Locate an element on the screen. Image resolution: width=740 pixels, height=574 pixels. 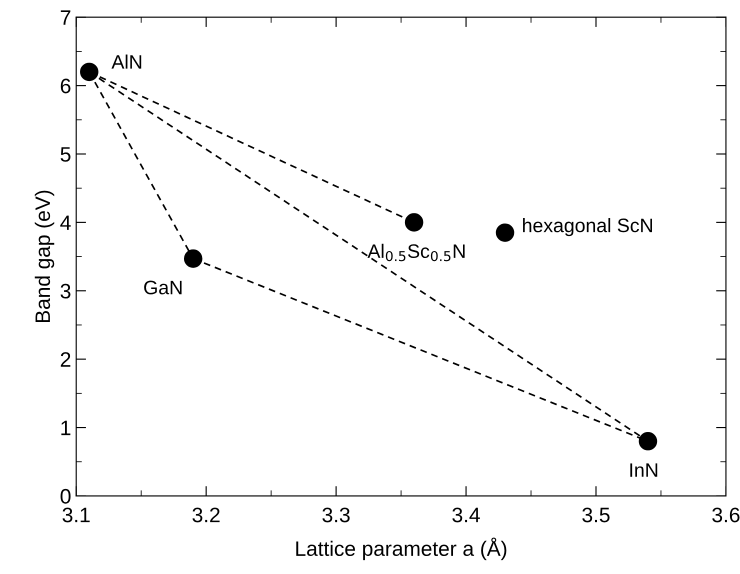
x-tick-label: 3.1 is located at coordinates (76, 515).